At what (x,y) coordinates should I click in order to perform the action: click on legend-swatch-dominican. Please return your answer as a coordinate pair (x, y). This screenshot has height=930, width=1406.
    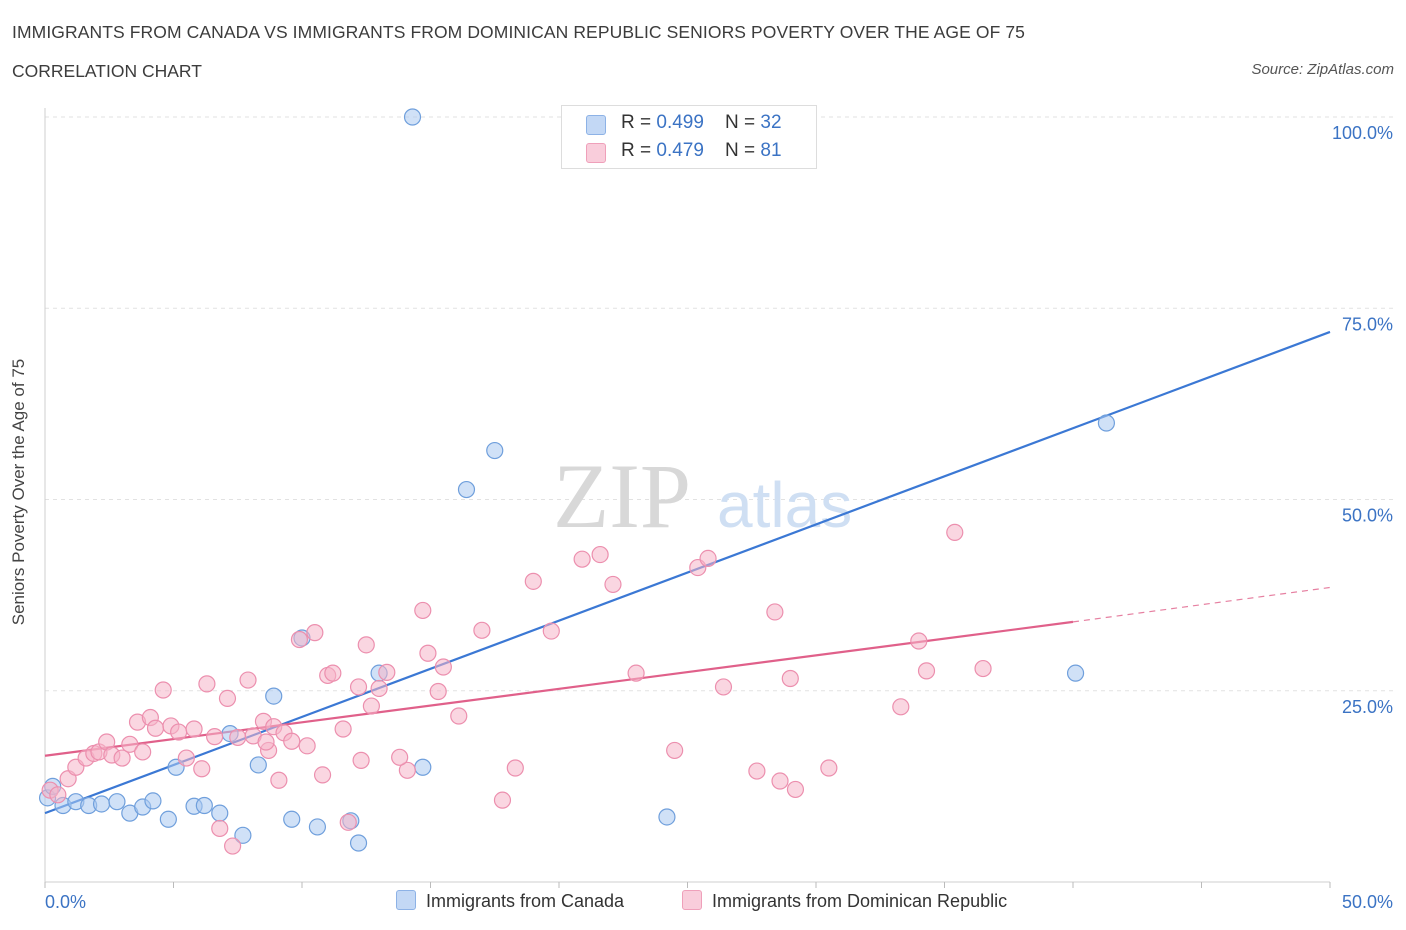
    Looking at the image, I should click on (596, 153).